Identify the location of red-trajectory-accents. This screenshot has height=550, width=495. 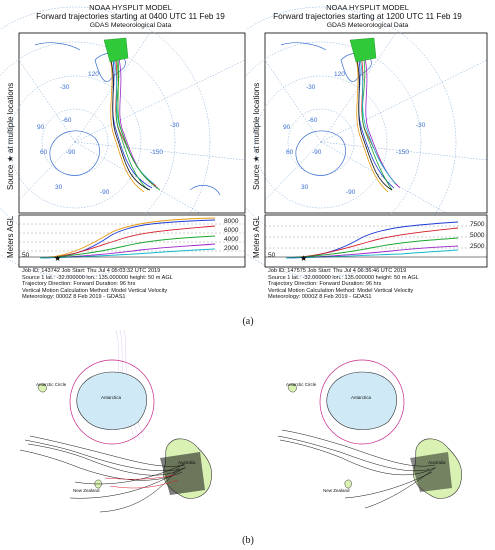
(141, 481).